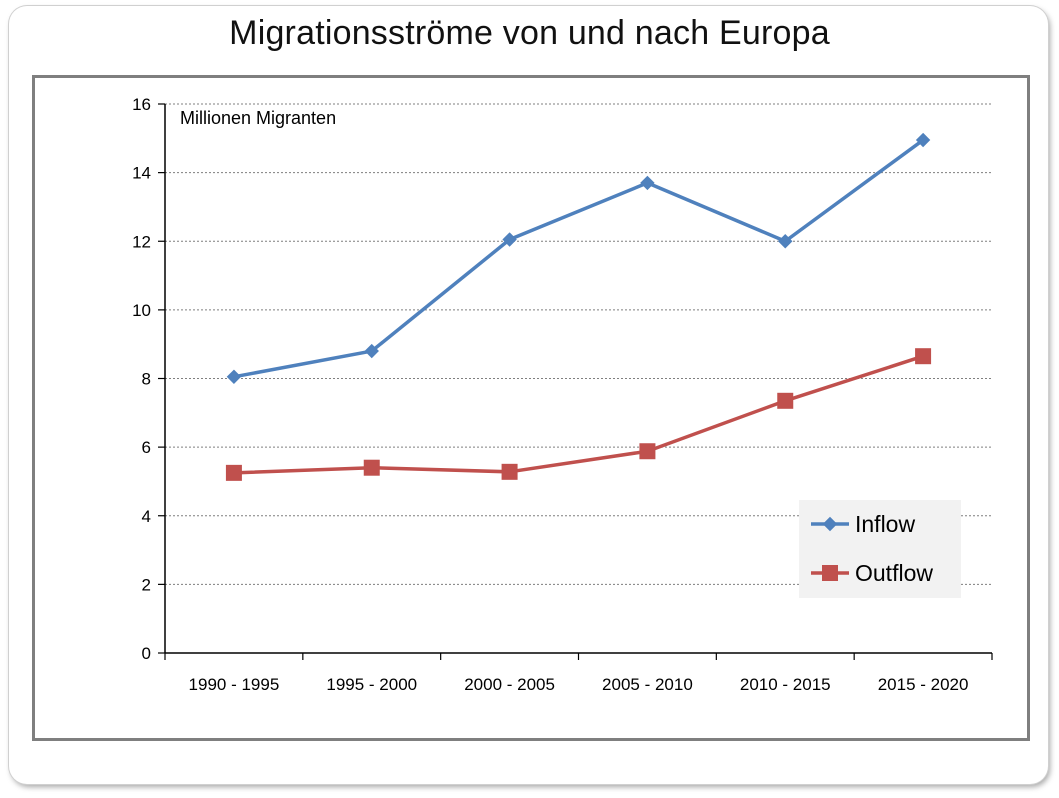 This screenshot has width=1059, height=798. Describe the element at coordinates (647, 684) in the screenshot. I see `x-tick-label: 2005 - 2010` at that location.